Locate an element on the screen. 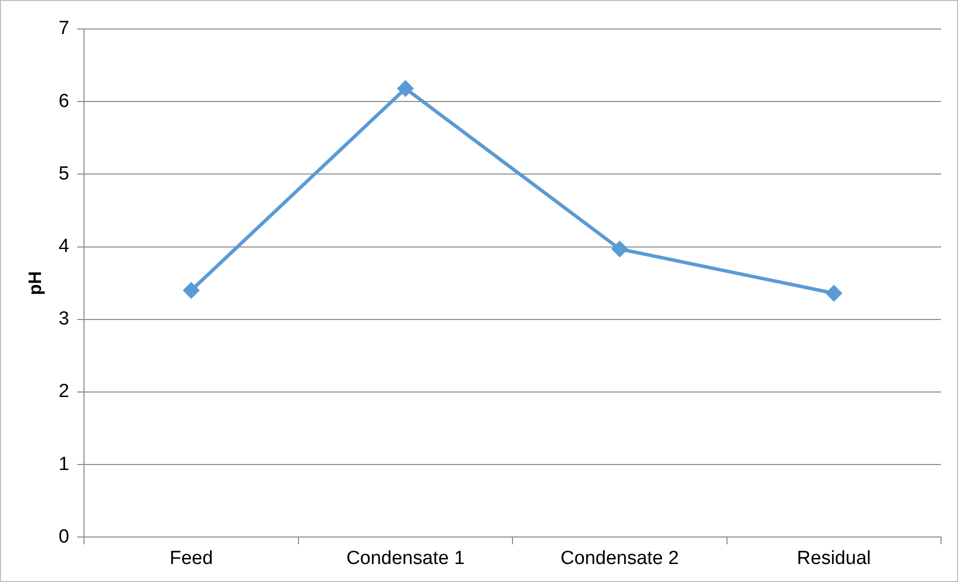 This screenshot has width=958, height=582. y-tick-label: 3 is located at coordinates (64, 319).